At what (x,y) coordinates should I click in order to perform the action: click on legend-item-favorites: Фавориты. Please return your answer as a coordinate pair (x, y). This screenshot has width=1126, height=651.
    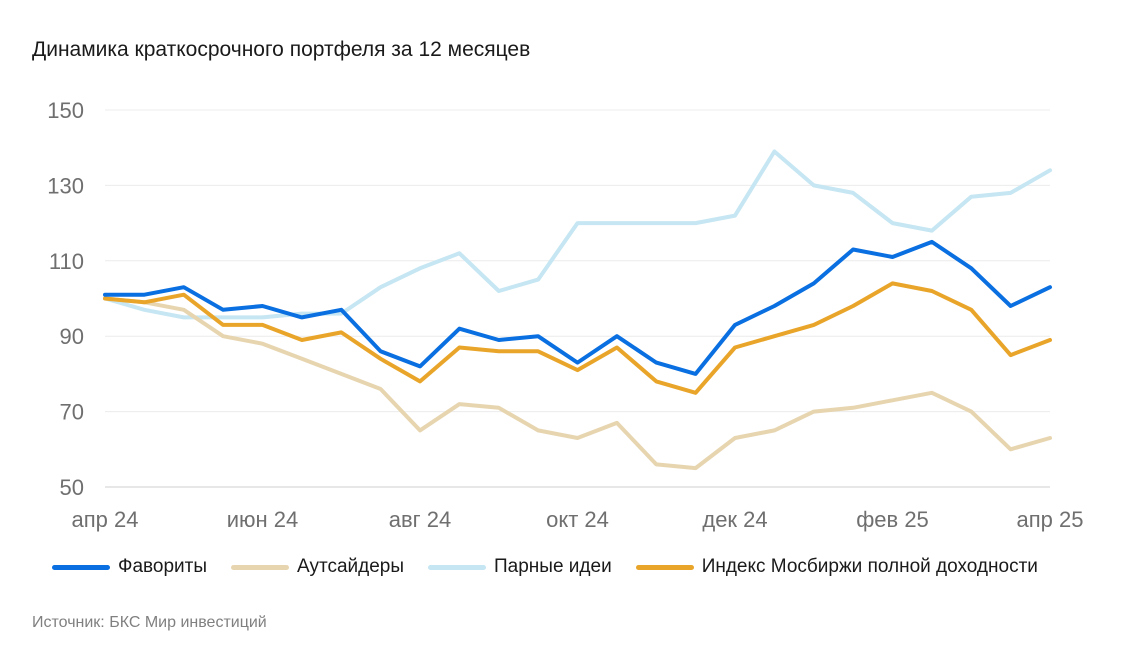
    Looking at the image, I should click on (129, 567).